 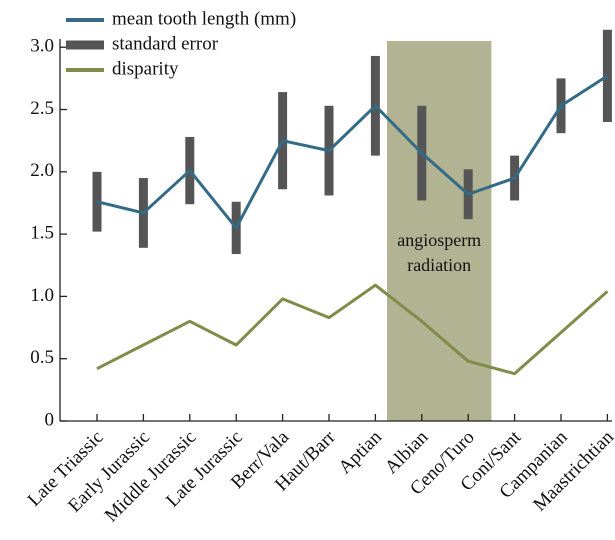 I want to click on legend-label: disparity, so click(x=145, y=68).